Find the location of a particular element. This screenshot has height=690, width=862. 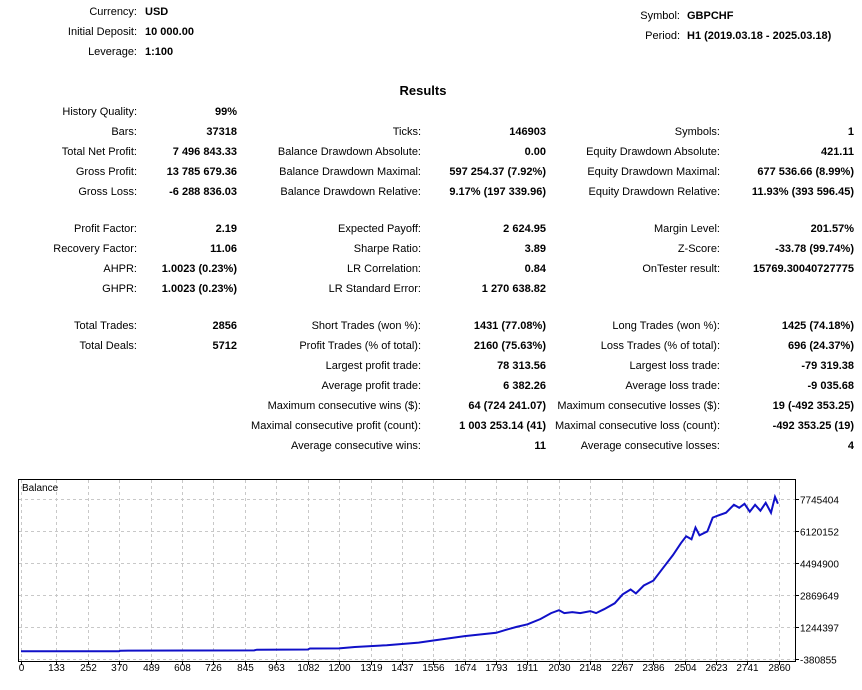

stat-value: 15769.30040727775 is located at coordinates (803, 269).